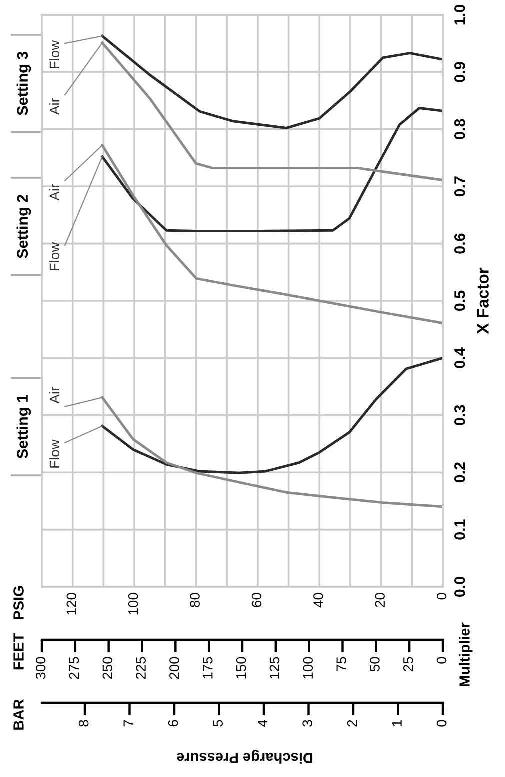 The width and height of the screenshot is (505, 777). What do you see at coordinates (19, 603) in the screenshot?
I see `text: PSIG` at bounding box center [19, 603].